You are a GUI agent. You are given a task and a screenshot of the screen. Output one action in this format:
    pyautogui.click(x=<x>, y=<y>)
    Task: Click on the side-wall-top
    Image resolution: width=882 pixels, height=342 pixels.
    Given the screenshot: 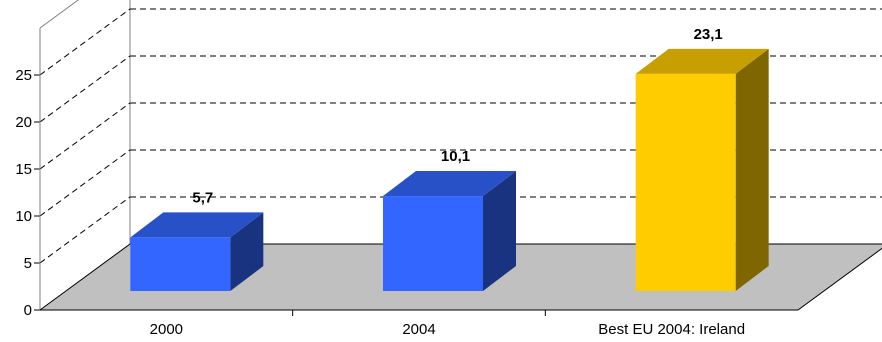 What is the action you would take?
    pyautogui.click(x=59, y=14)
    